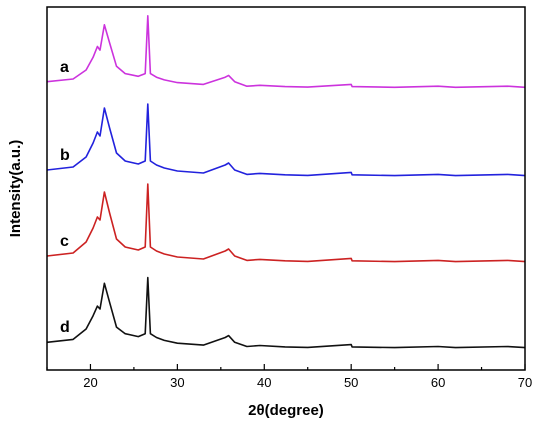 This screenshot has height=435, width=550. Describe the element at coordinates (15, 189) in the screenshot. I see `y-axis-title: Intensity(a.u.)` at that location.